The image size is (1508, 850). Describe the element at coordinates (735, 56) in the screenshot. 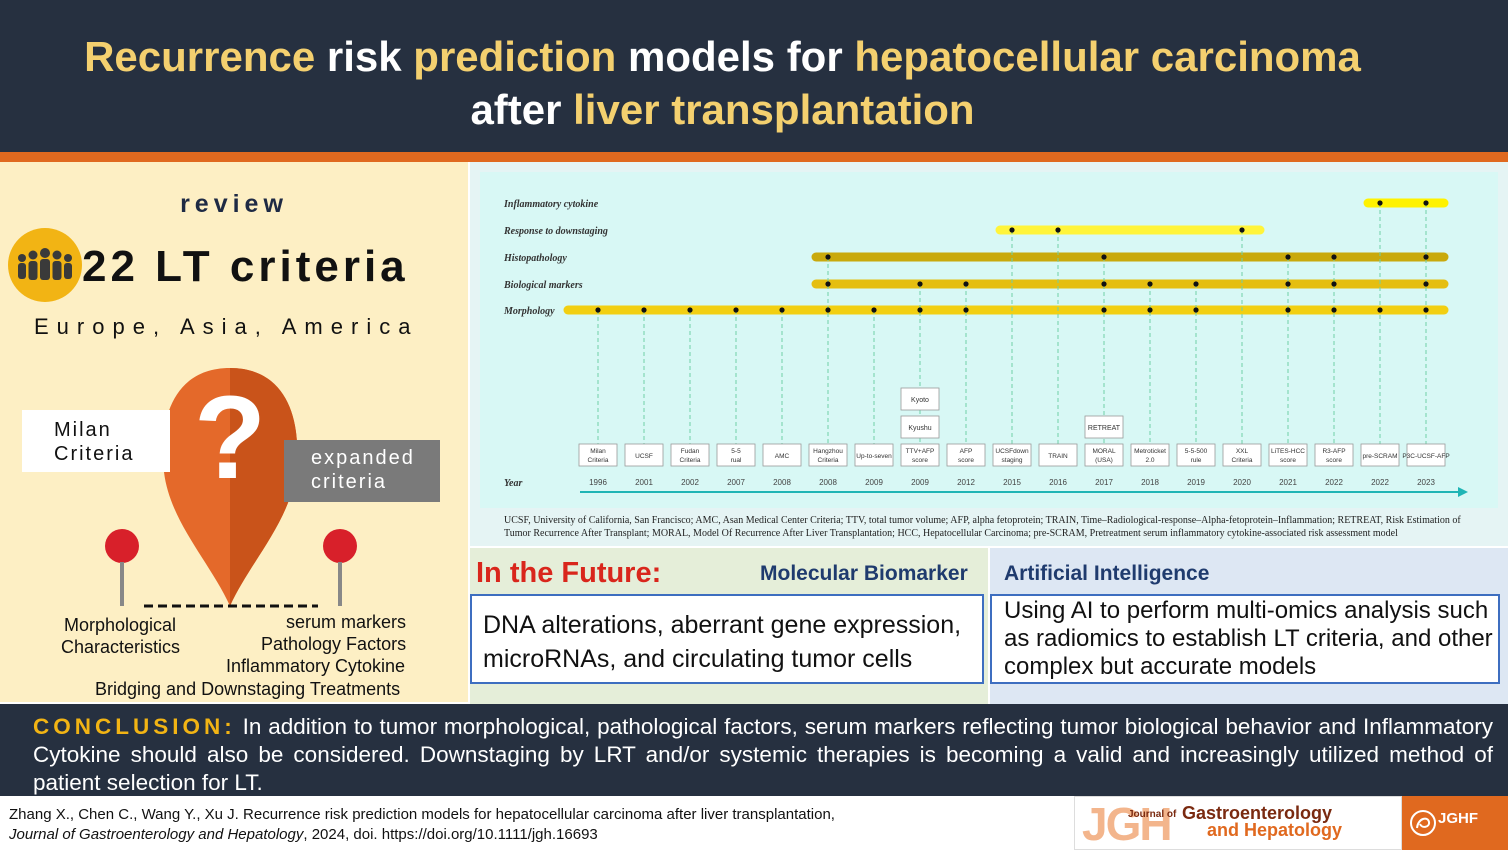

I see `title-segment: models for` at that location.